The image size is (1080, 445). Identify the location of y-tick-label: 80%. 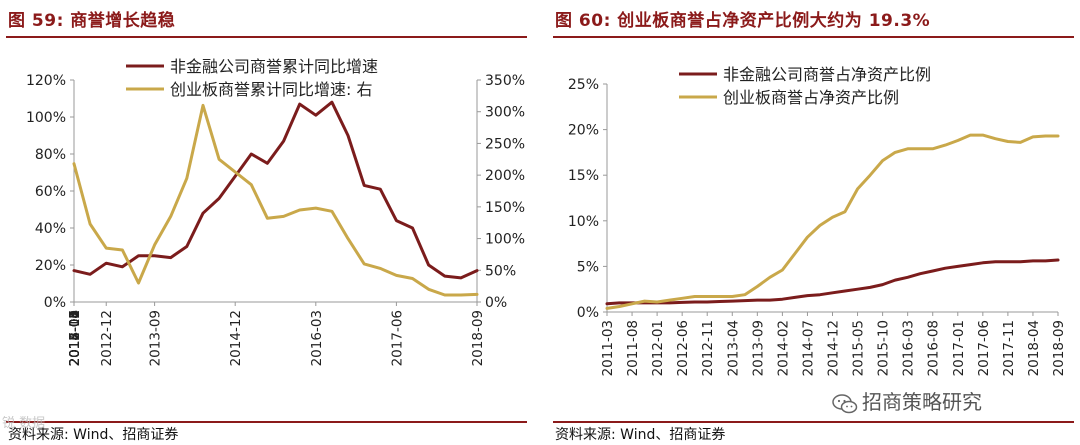
(50, 155).